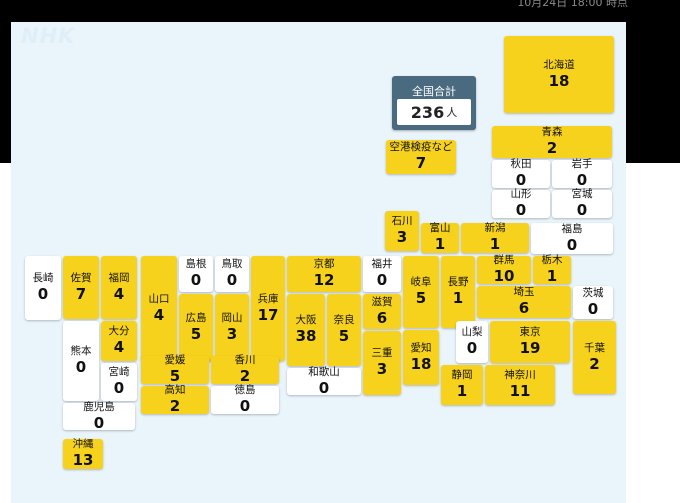 The width and height of the screenshot is (680, 503). I want to click on prefecture-count: 17, so click(268, 314).